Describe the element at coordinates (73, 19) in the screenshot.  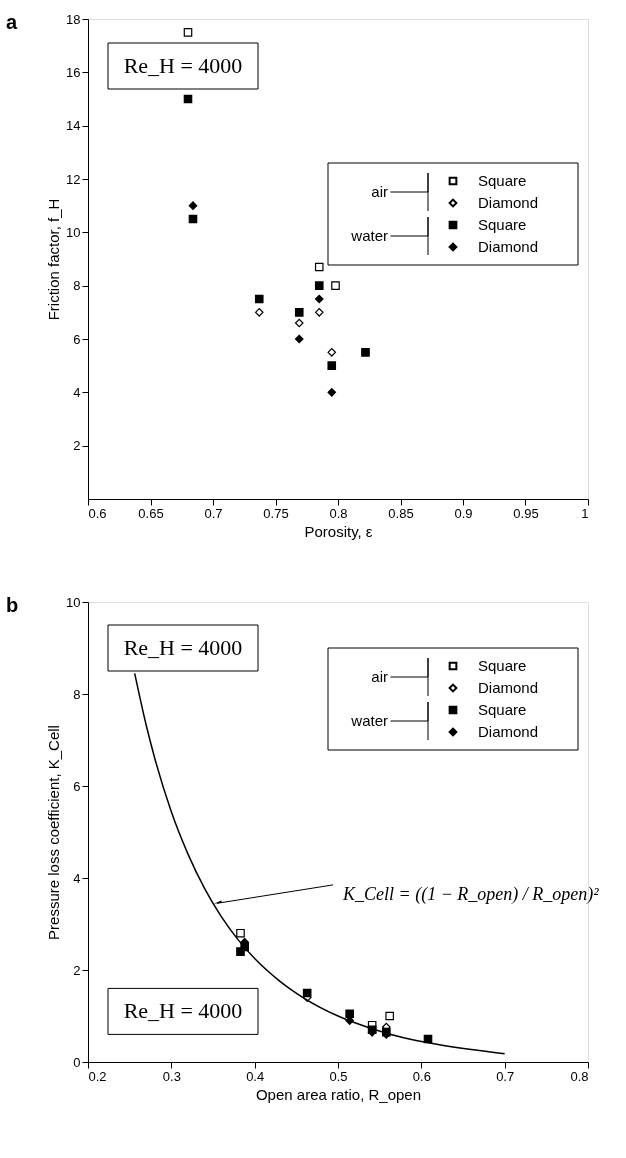
I see `y-tick-label: 18` at that location.